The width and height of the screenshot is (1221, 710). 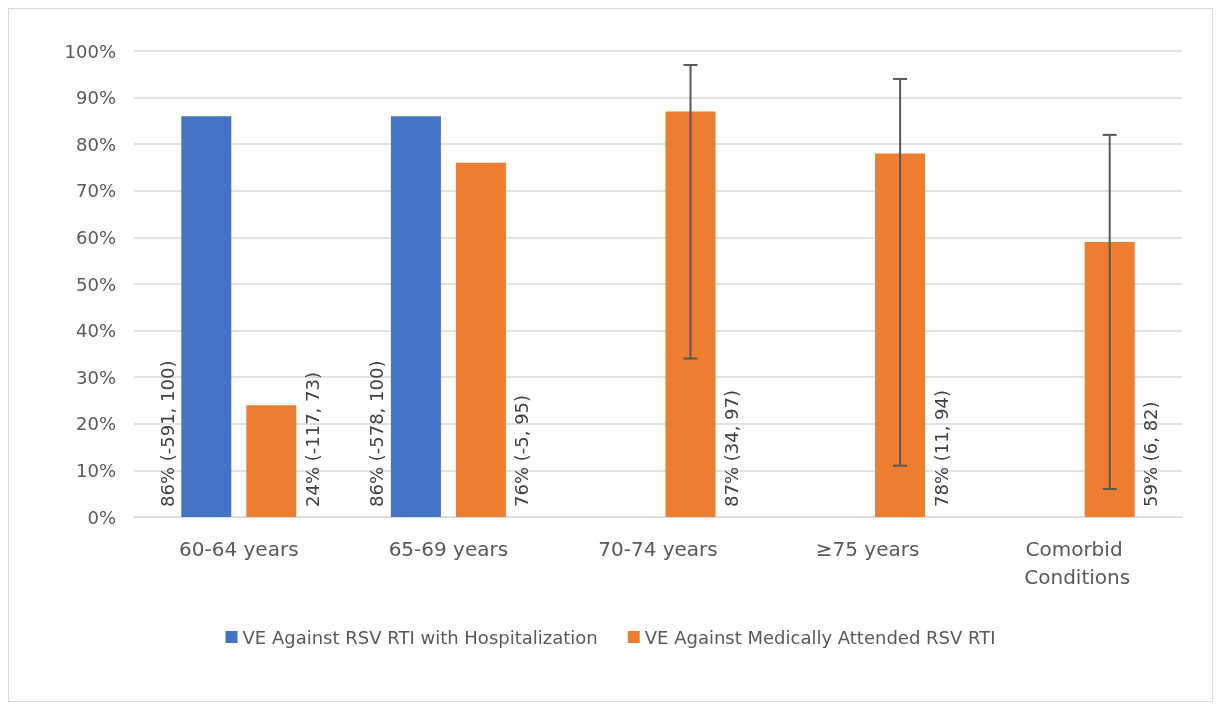 What do you see at coordinates (867, 549) in the screenshot?
I see `x-tick-label: ≥75 years` at bounding box center [867, 549].